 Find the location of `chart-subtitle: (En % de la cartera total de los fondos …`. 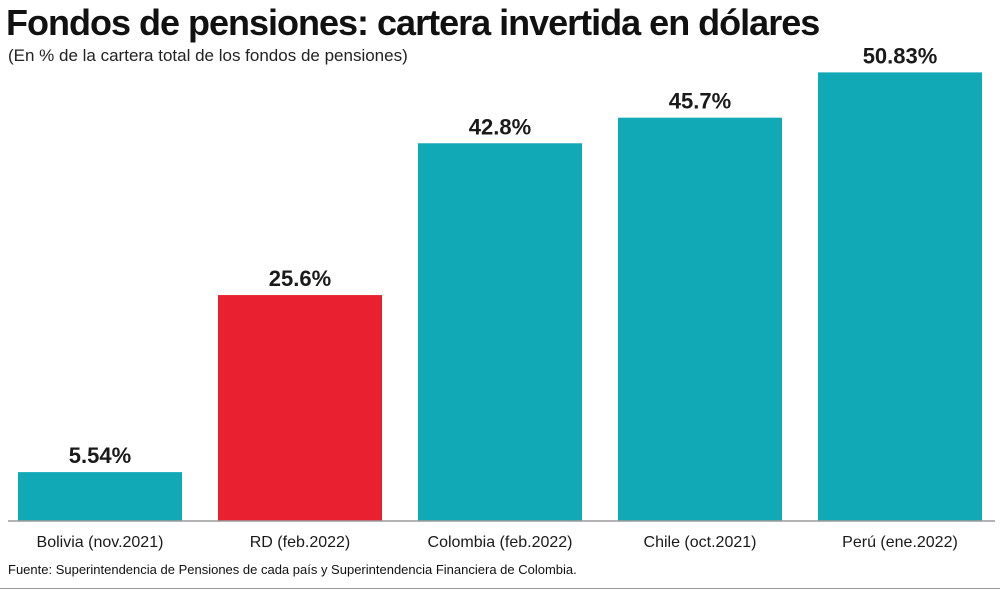

chart-subtitle: (En % de la cartera total de los fondos … is located at coordinates (208, 55).